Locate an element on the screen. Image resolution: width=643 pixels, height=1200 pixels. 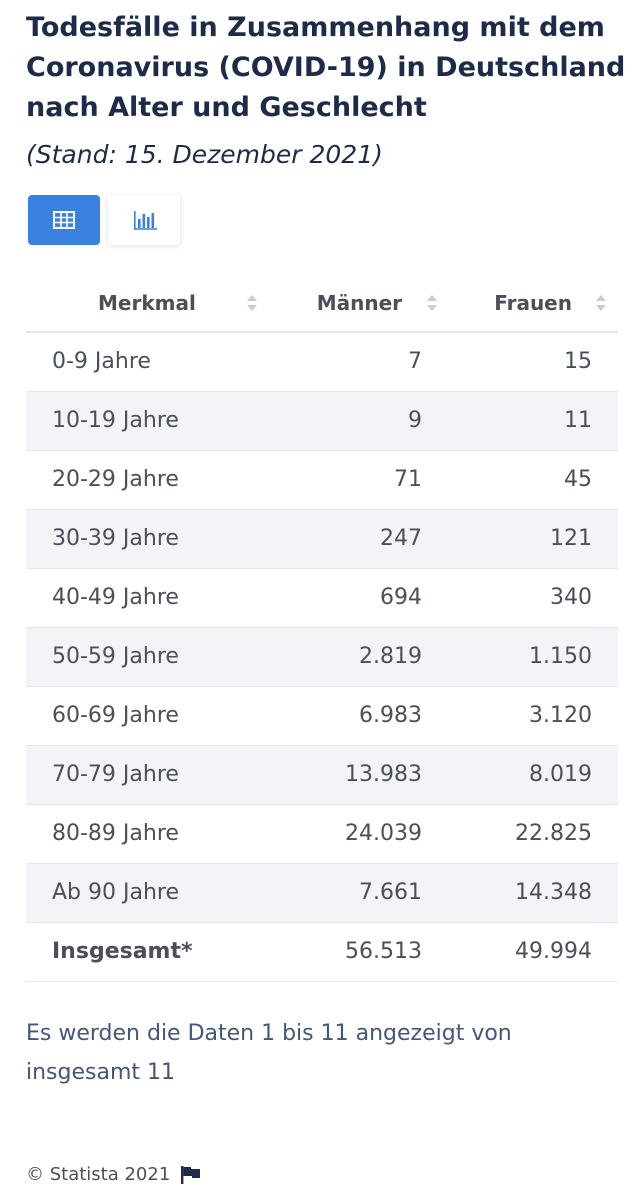
table-row: 50-59 Jahre 2.819 1.150 is located at coordinates (322, 656).